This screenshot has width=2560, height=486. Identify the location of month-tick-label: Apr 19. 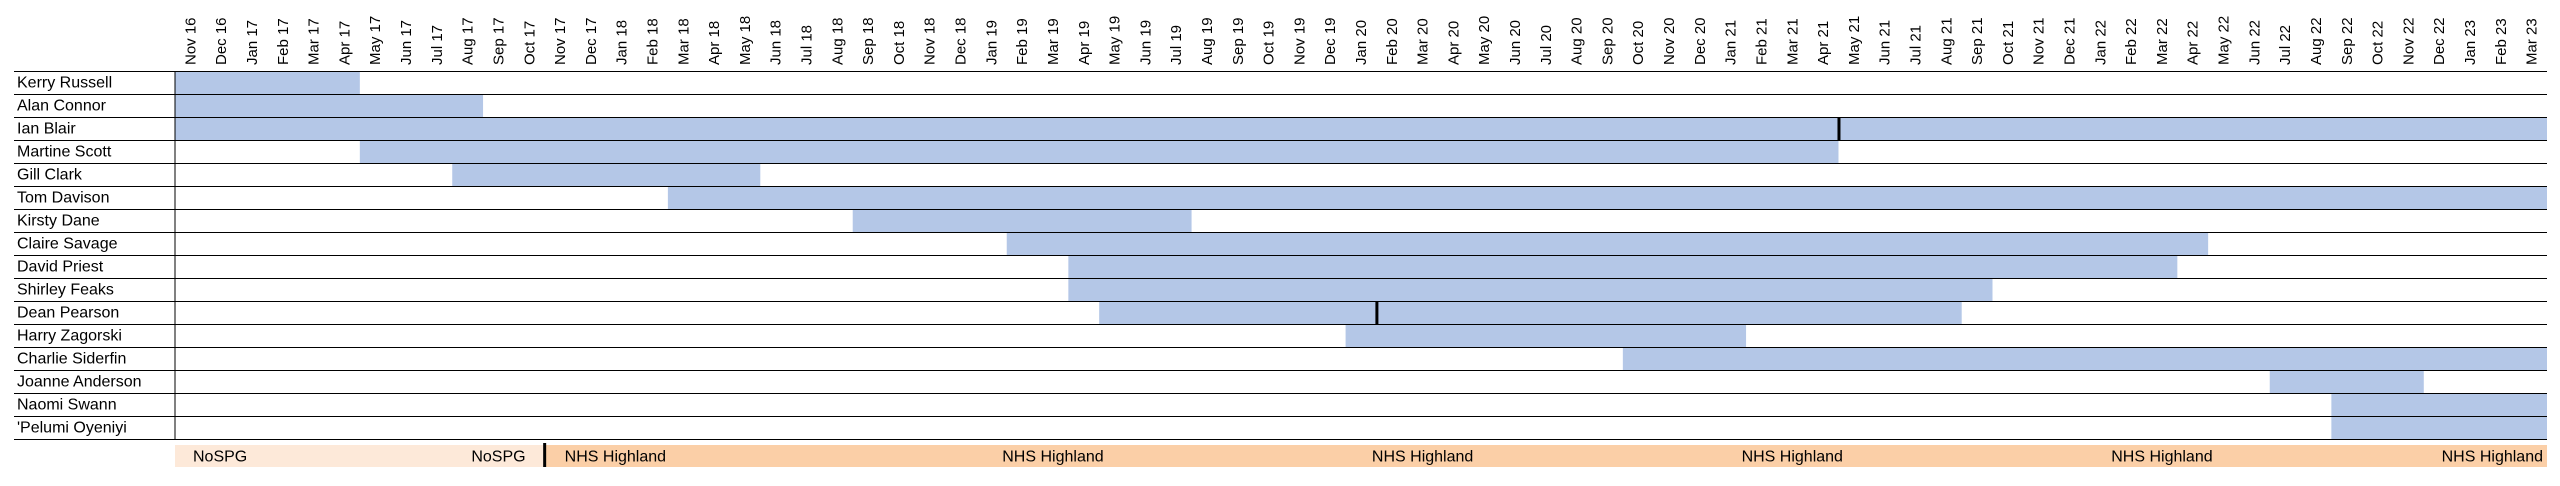
(1084, 43).